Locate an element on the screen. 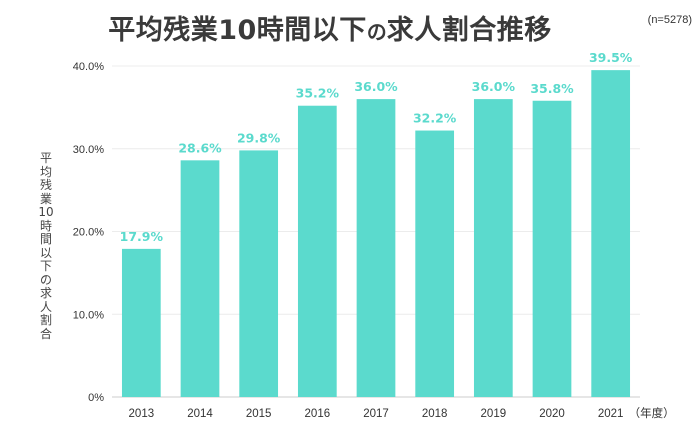 Image resolution: width=700 pixels, height=433 pixels. chart-title: 平均残業10時間以下の求人割合推移 is located at coordinates (330, 27).